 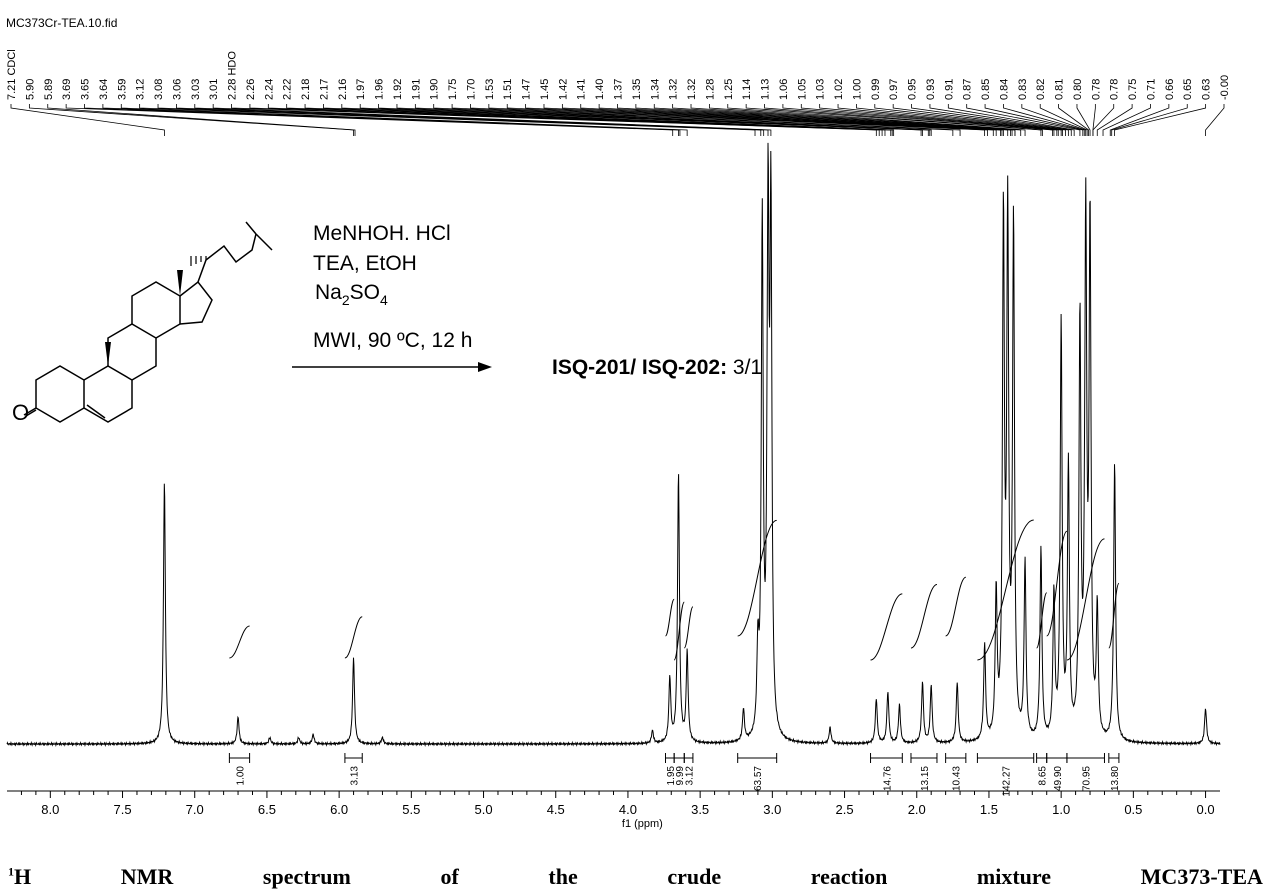 What do you see at coordinates (637, 89) in the screenshot?
I see `peak-label: 1.35` at bounding box center [637, 89].